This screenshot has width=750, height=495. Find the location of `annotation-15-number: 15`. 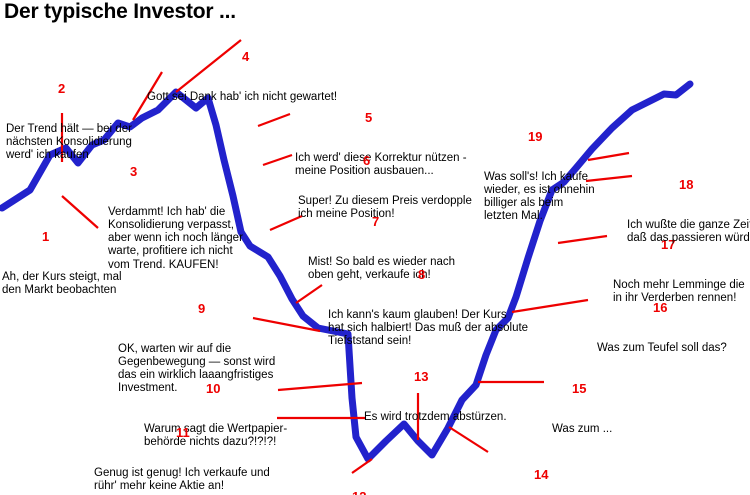

annotation-15-number: 15 is located at coordinates (579, 389).